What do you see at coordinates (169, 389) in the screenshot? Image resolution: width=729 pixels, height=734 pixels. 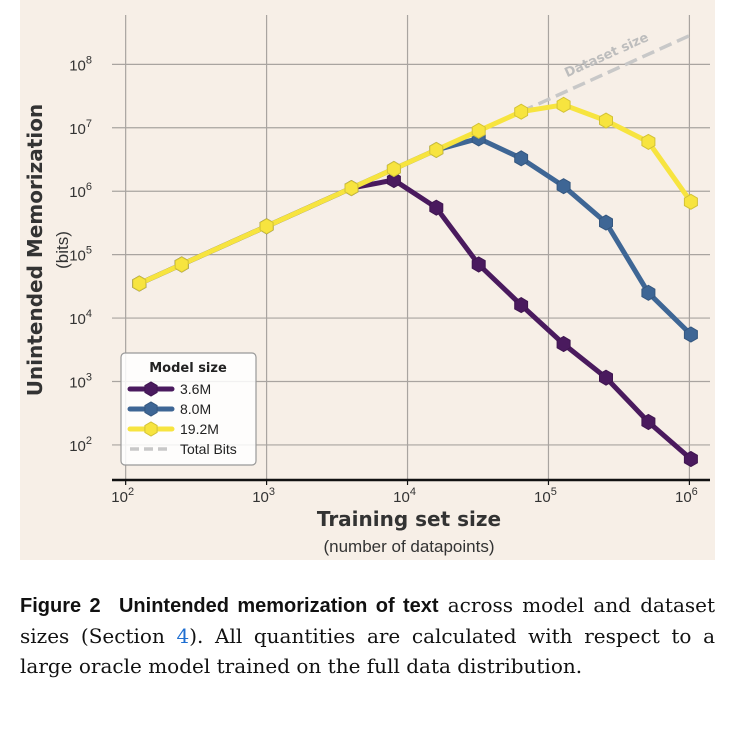 I see `legend-entry: 3.6M` at bounding box center [169, 389].